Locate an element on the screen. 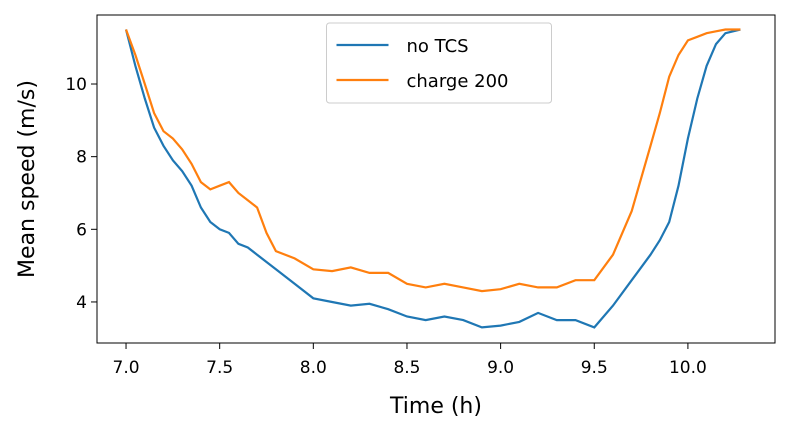 This screenshot has height=437, width=789. legend-label: charge 200 is located at coordinates (458, 81).